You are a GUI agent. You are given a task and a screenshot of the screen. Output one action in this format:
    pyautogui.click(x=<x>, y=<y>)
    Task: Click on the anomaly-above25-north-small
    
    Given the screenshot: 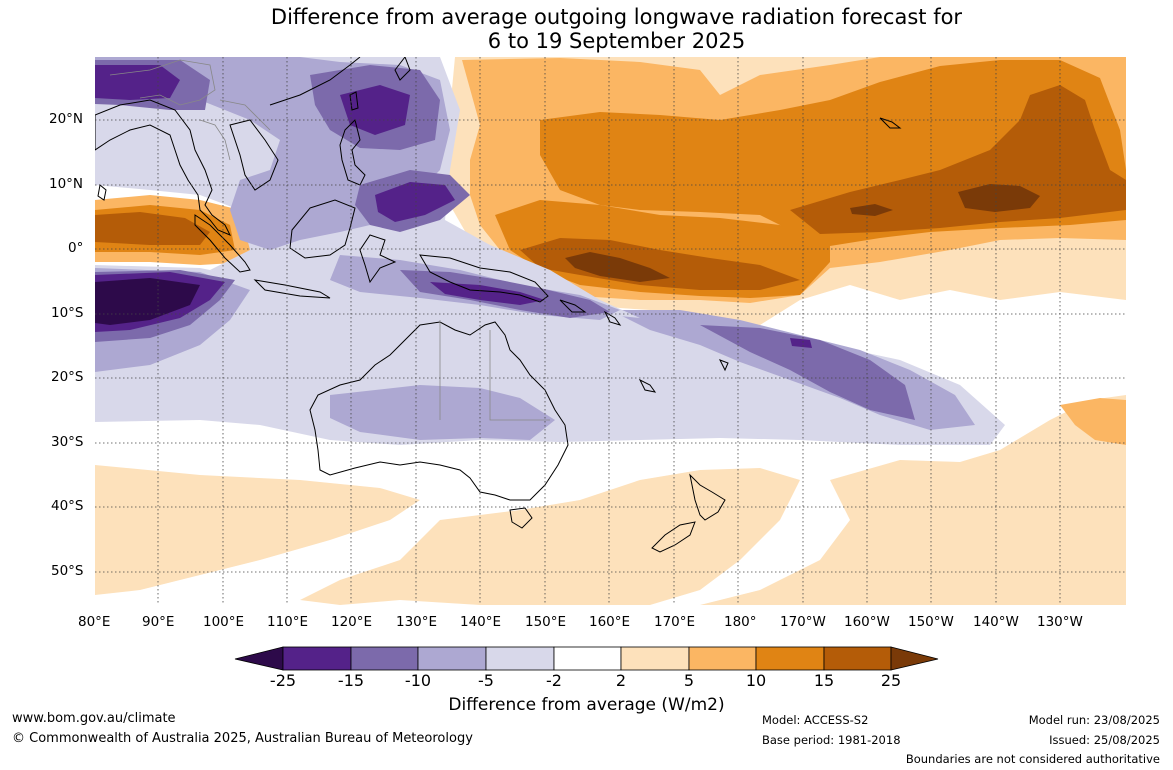 What is the action you would take?
    pyautogui.click(x=871, y=210)
    